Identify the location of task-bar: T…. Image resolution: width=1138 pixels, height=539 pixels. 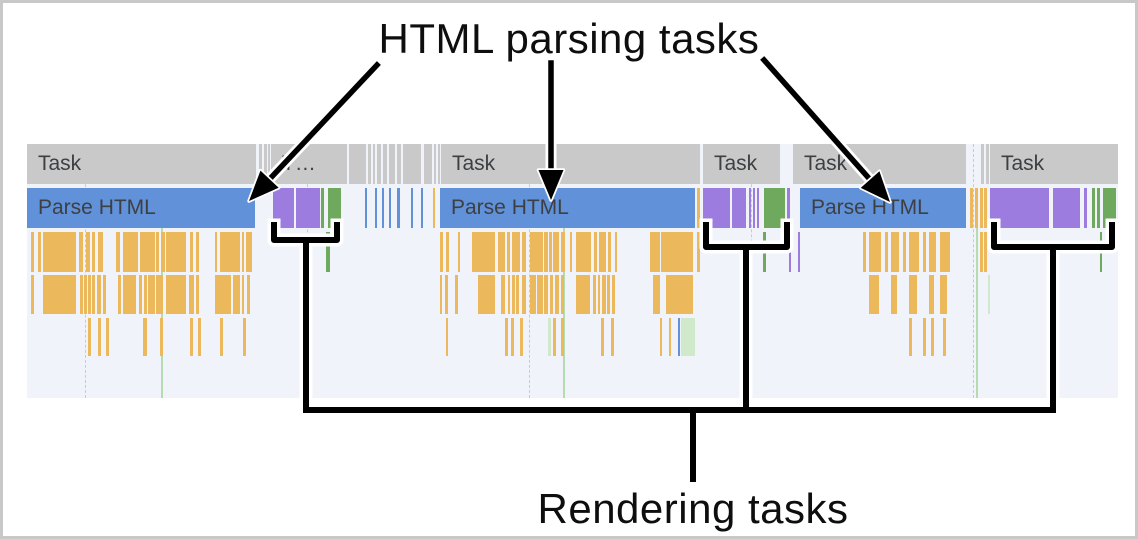
(309, 164).